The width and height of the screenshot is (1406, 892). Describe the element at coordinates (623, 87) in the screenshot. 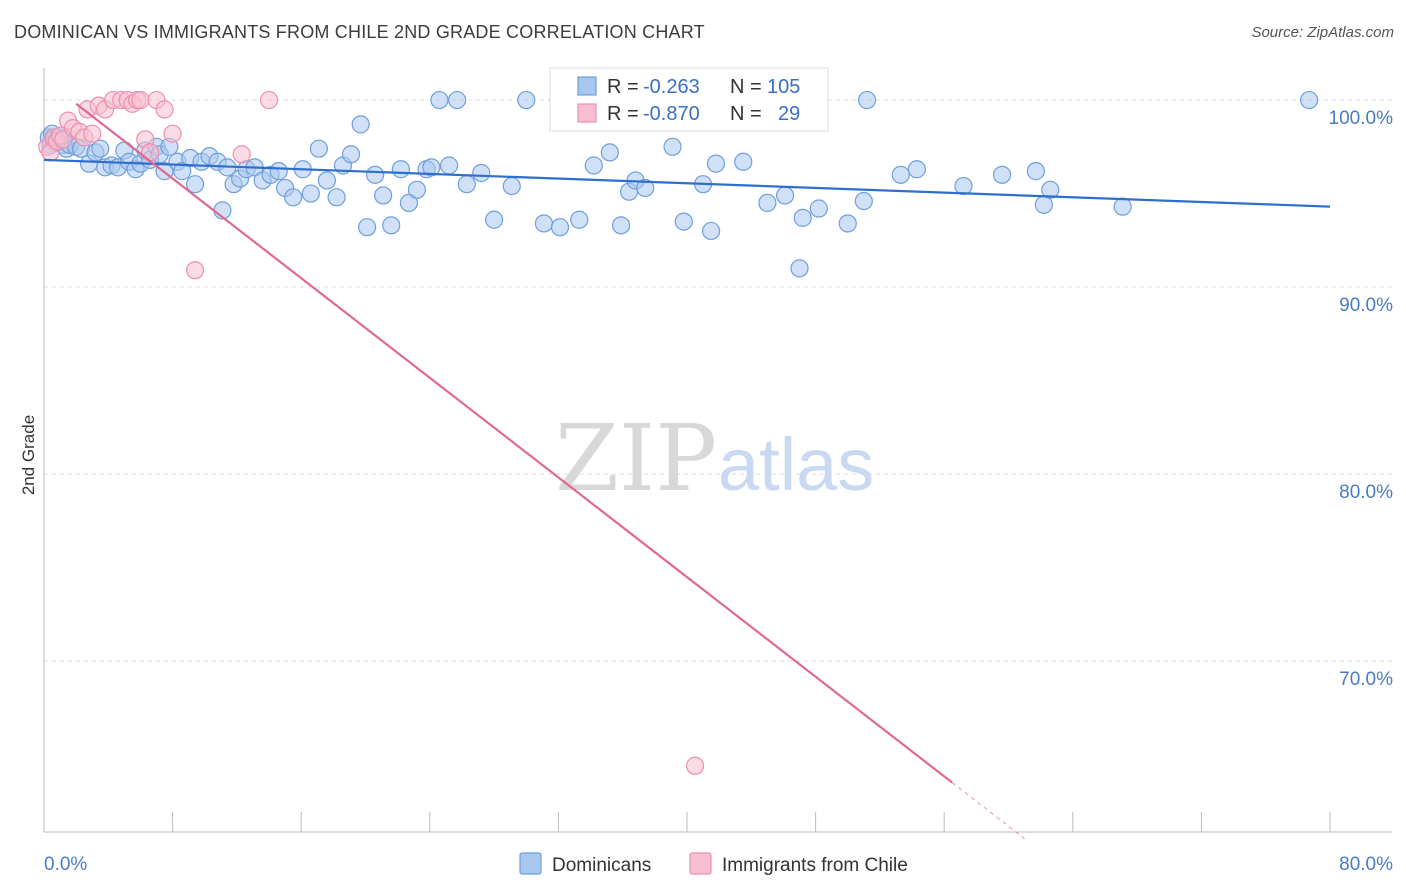

I see `legend-r-label-1: R =` at that location.